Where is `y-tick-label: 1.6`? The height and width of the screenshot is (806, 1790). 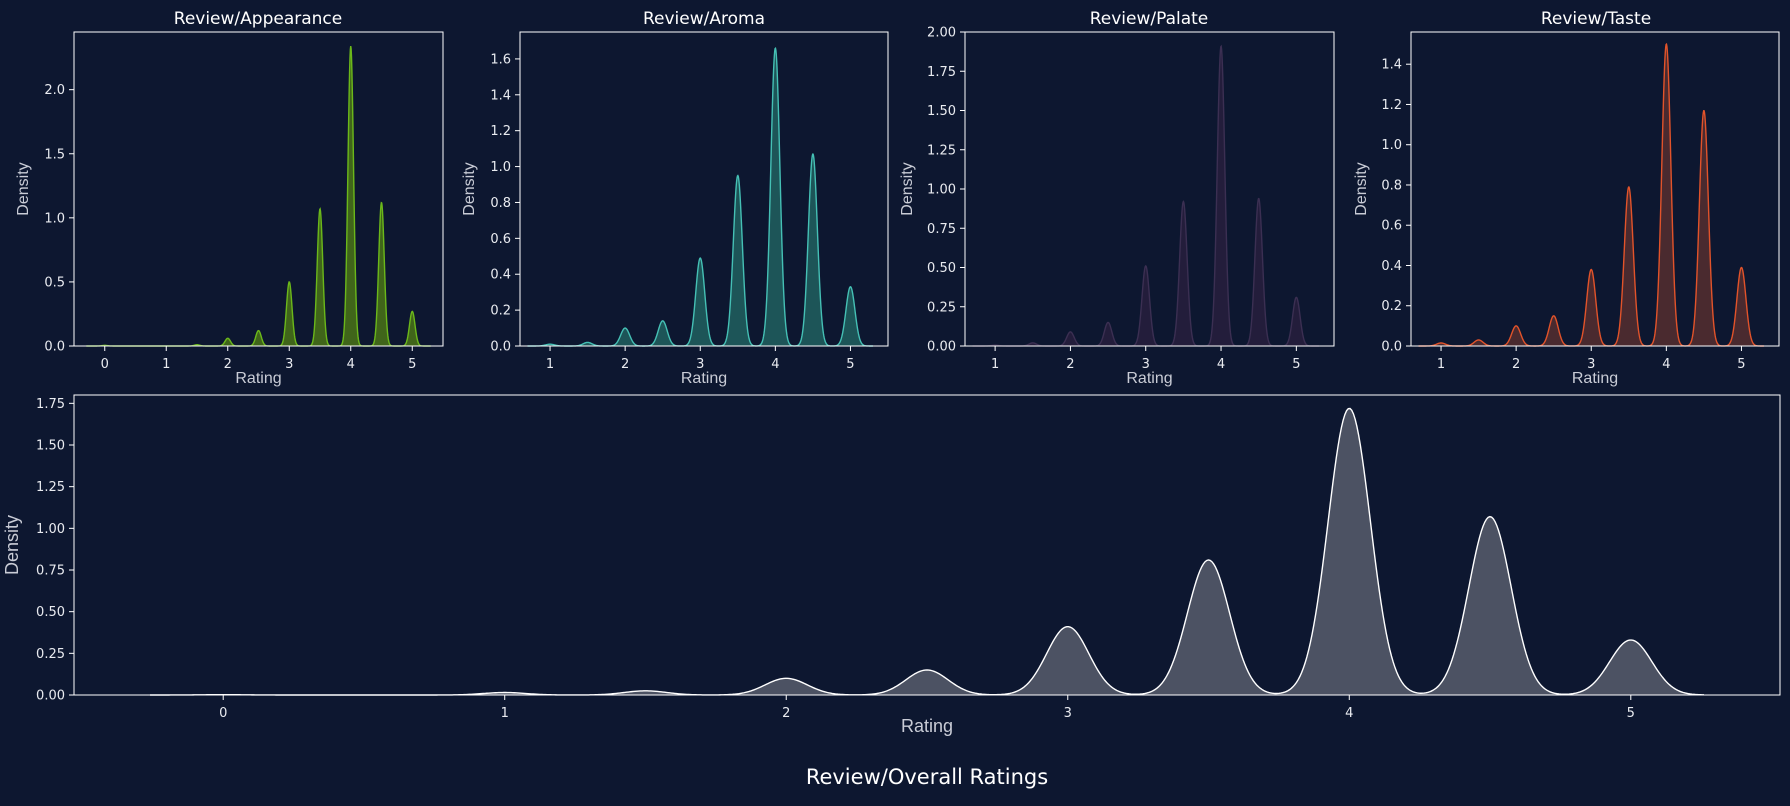
y-tick-label: 1.6 is located at coordinates (500, 59).